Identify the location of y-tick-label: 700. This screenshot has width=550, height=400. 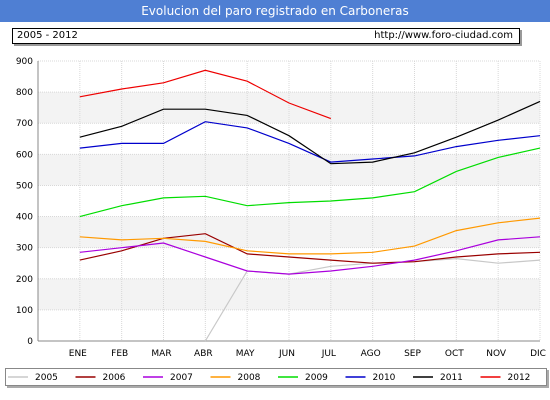
(24, 124).